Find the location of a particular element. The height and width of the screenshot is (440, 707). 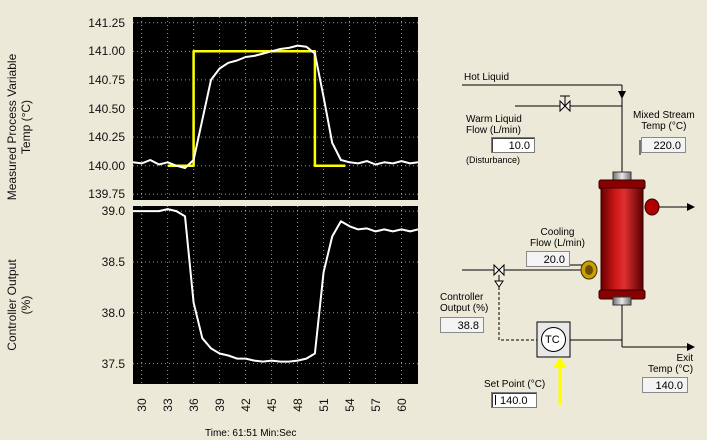

warm-liquid-label-line1: Warm Liquid is located at coordinates (494, 119).